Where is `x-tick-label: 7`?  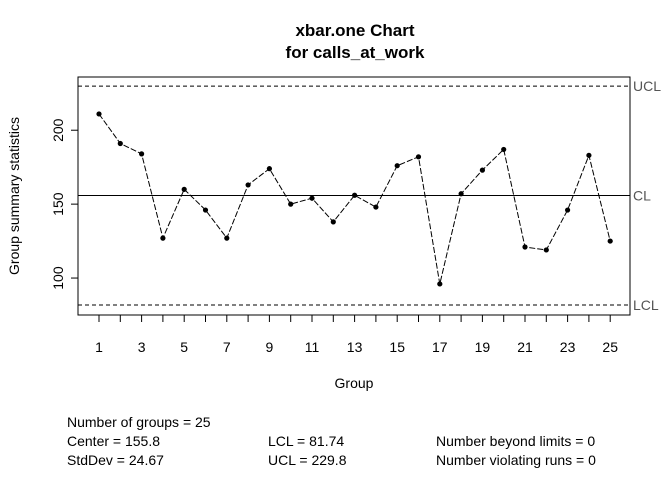 x-tick-label: 7 is located at coordinates (227, 347).